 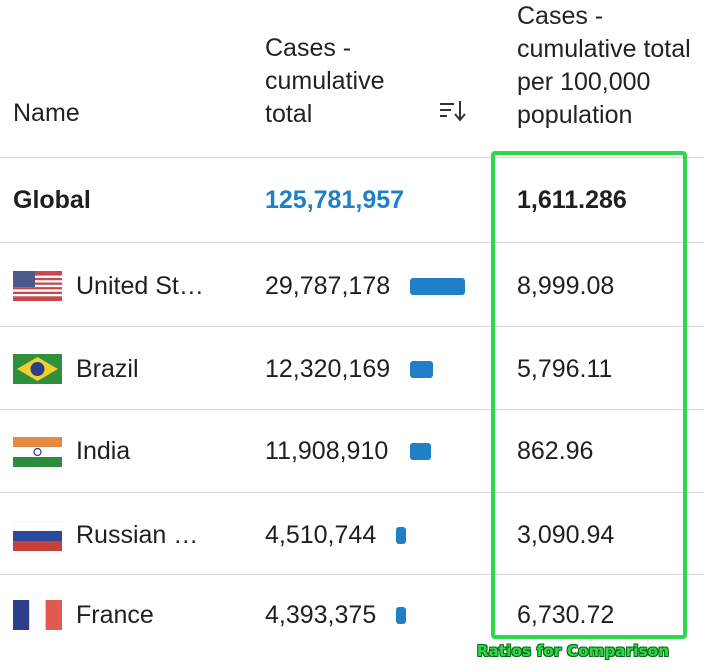 I want to click on row-ratio: 5,796.11, so click(x=565, y=369).